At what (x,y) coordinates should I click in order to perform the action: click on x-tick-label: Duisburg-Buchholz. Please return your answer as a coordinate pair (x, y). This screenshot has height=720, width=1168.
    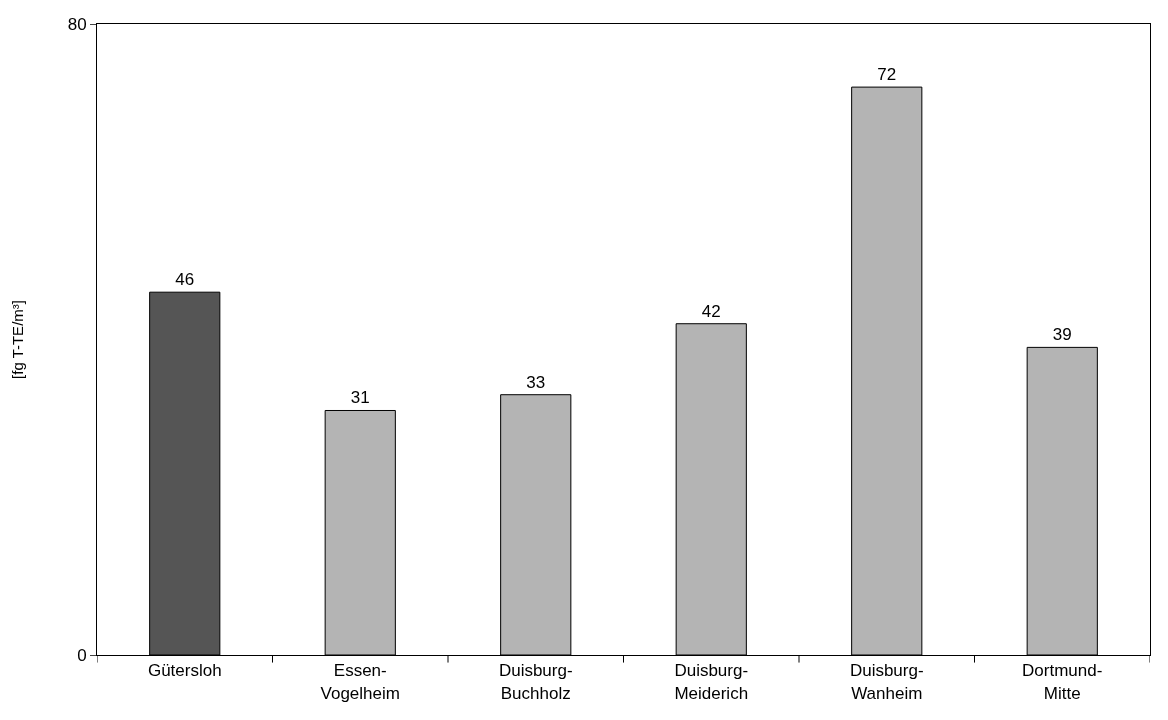
    Looking at the image, I should click on (535, 682).